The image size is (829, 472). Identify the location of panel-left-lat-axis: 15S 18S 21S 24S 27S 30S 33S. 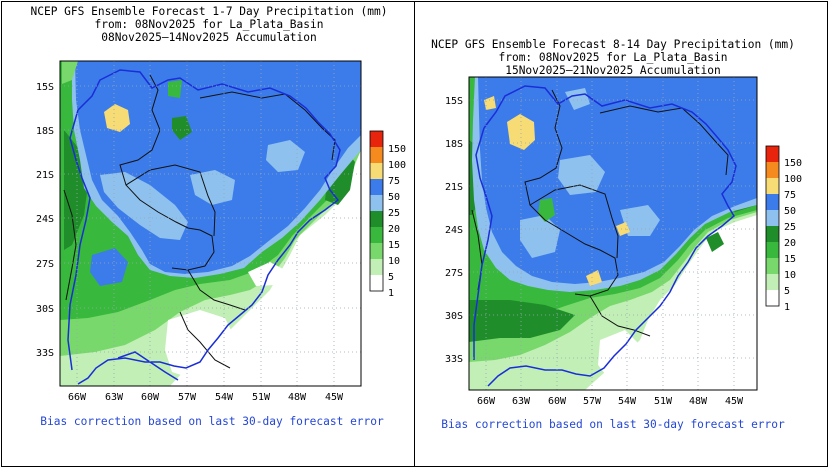
(45, 220).